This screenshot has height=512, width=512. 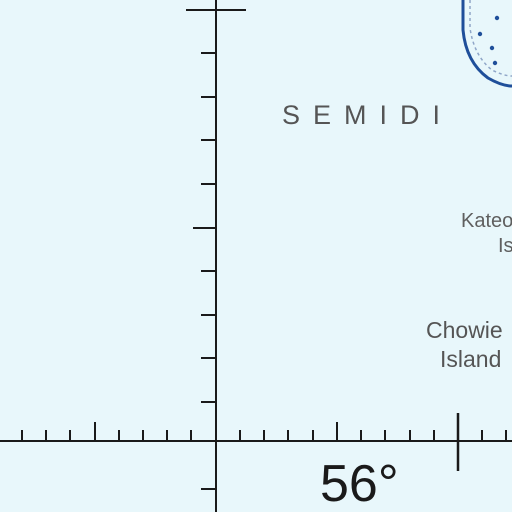 What do you see at coordinates (471, 359) in the screenshot?
I see `island-label: Island` at bounding box center [471, 359].